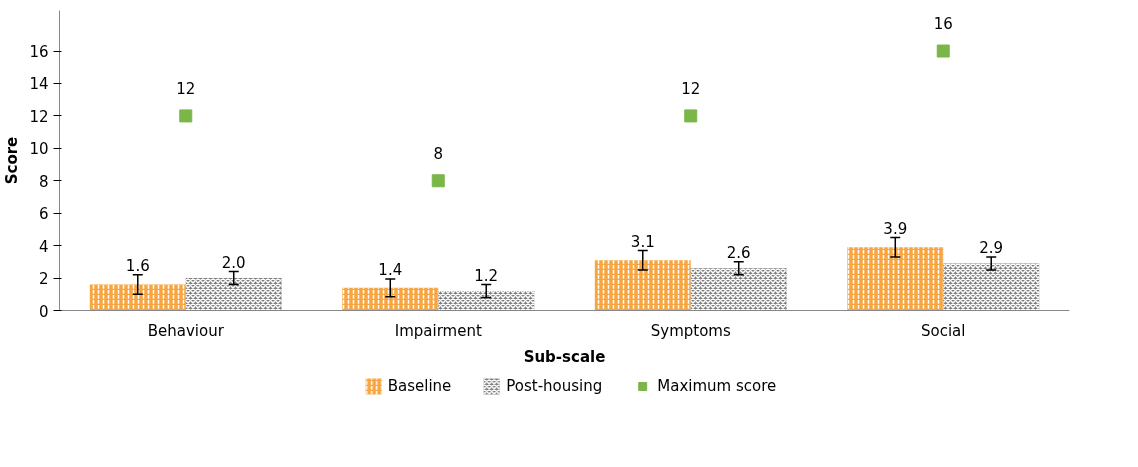 The image size is (1138, 467). I want to click on data-label: 1.4, so click(390, 269).